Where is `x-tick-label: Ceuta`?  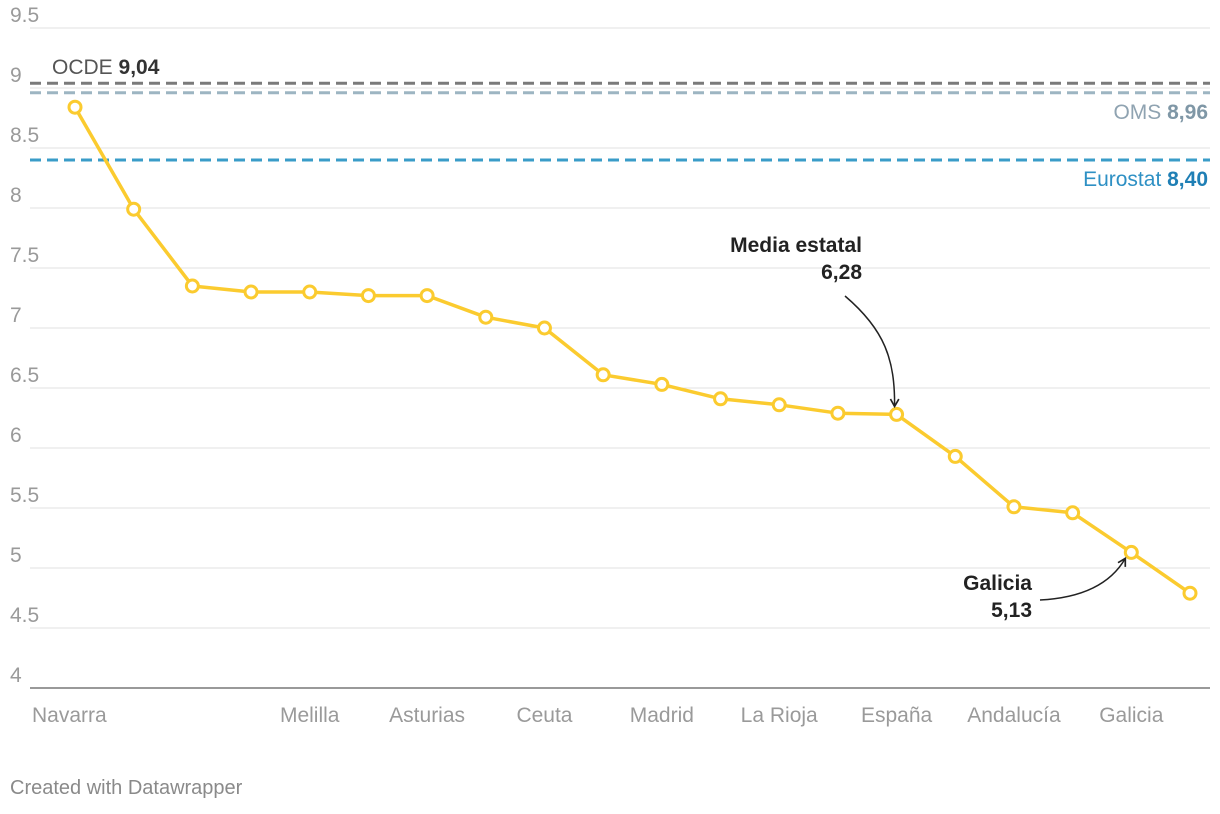
x-tick-label: Ceuta is located at coordinates (544, 715).